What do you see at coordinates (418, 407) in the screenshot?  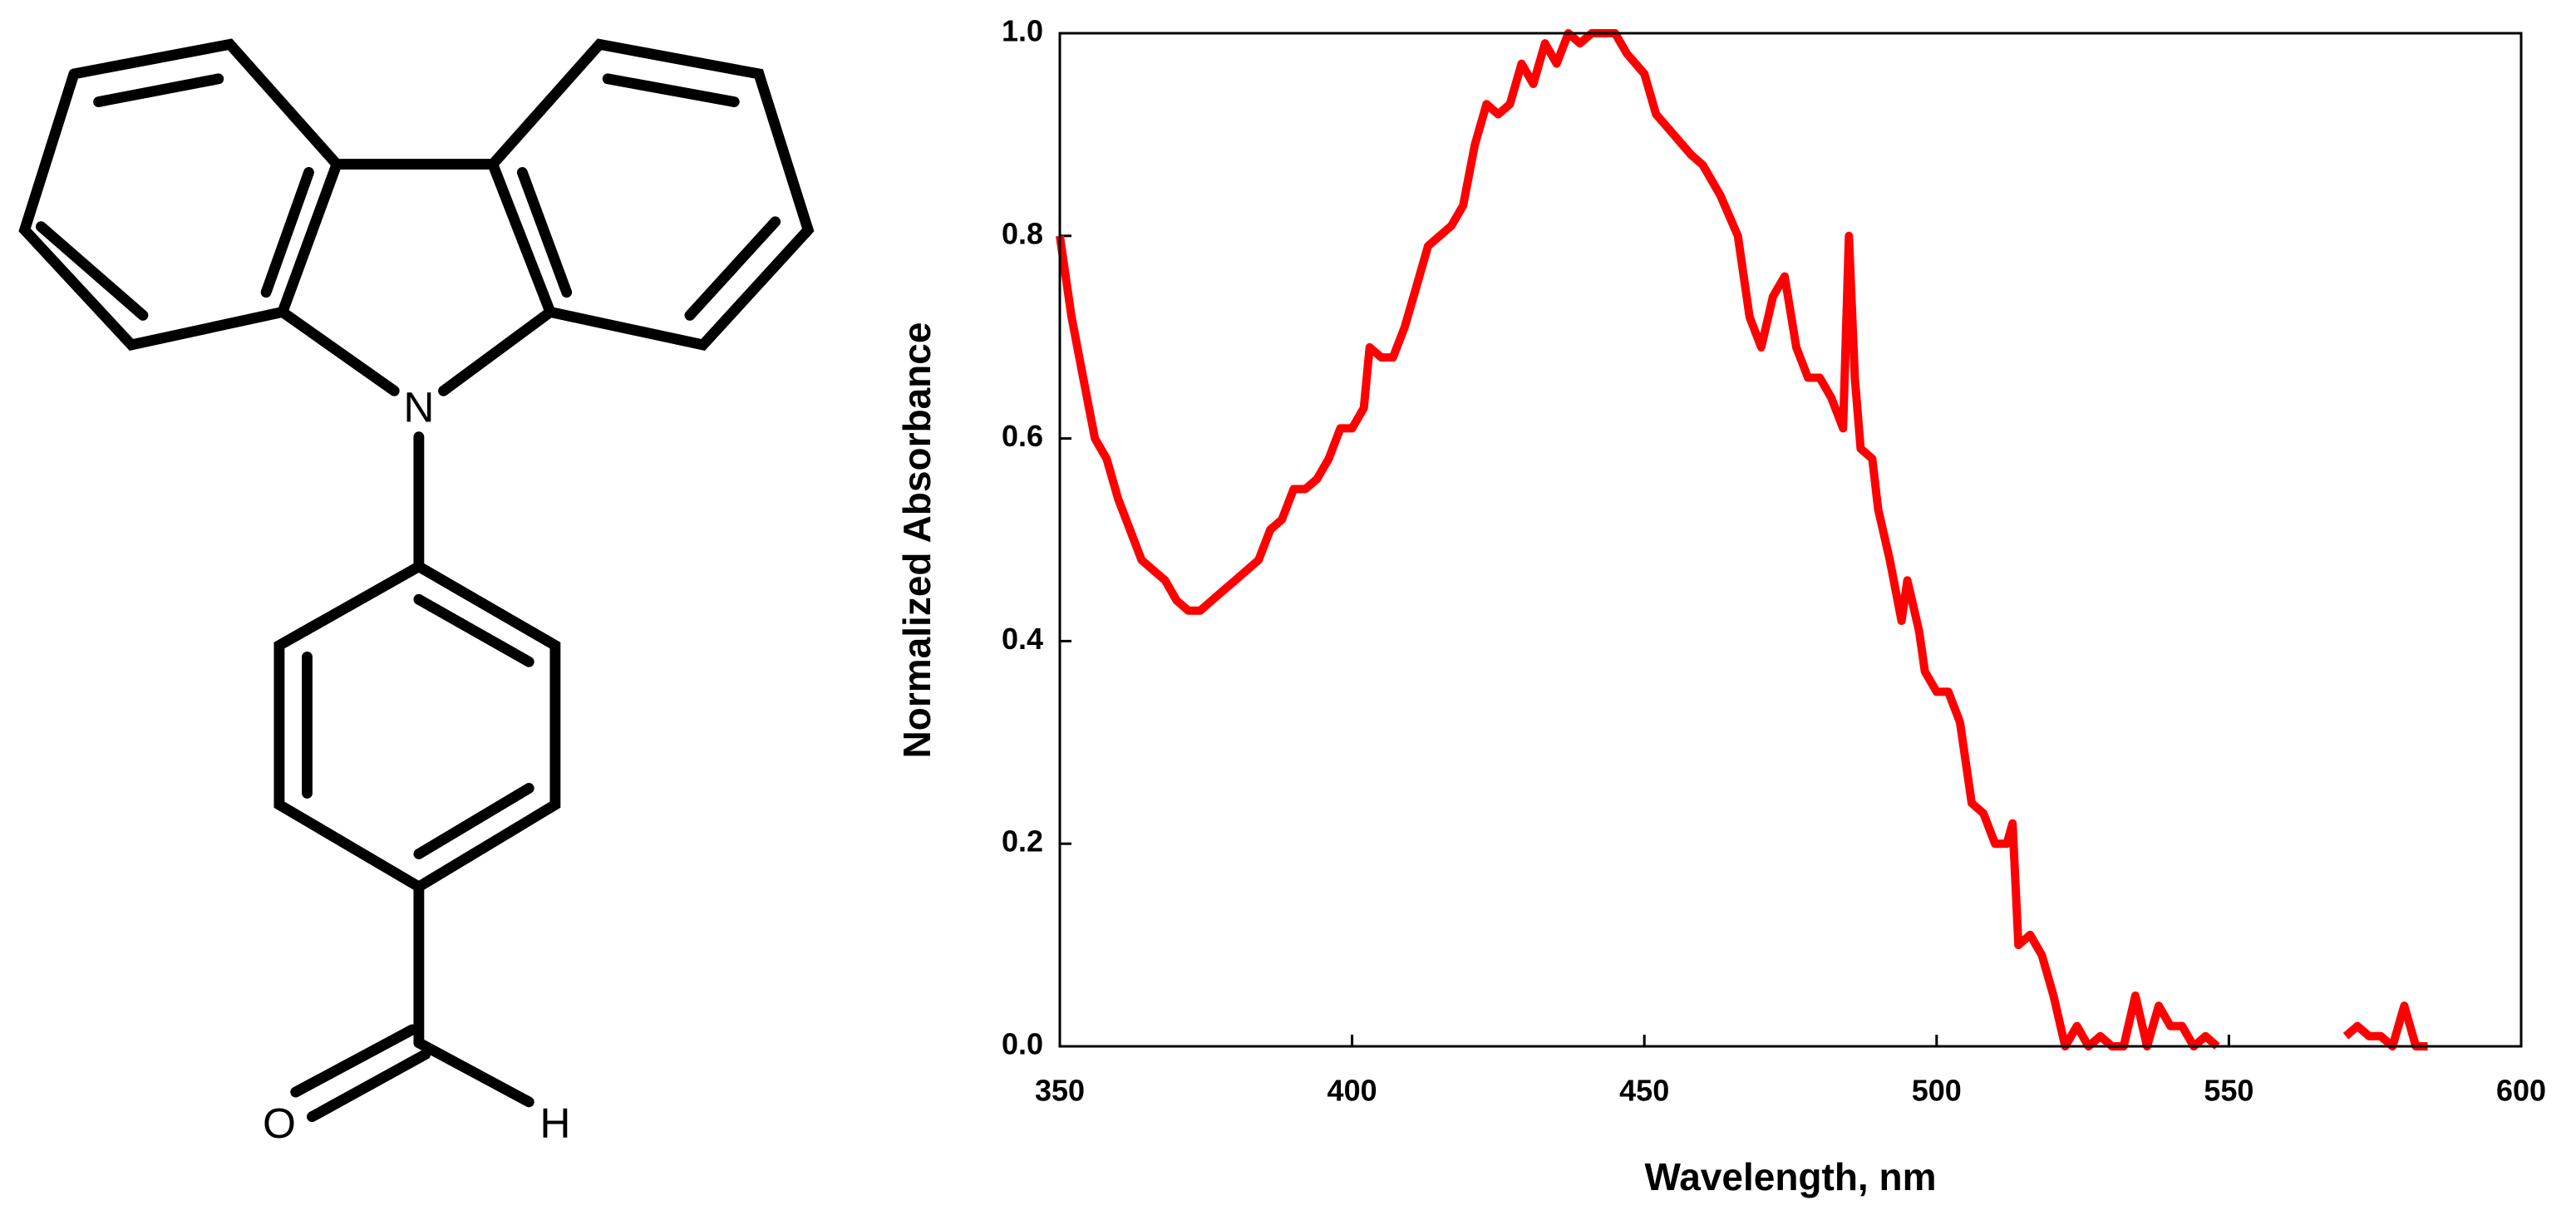 I see `atom-label: N` at bounding box center [418, 407].